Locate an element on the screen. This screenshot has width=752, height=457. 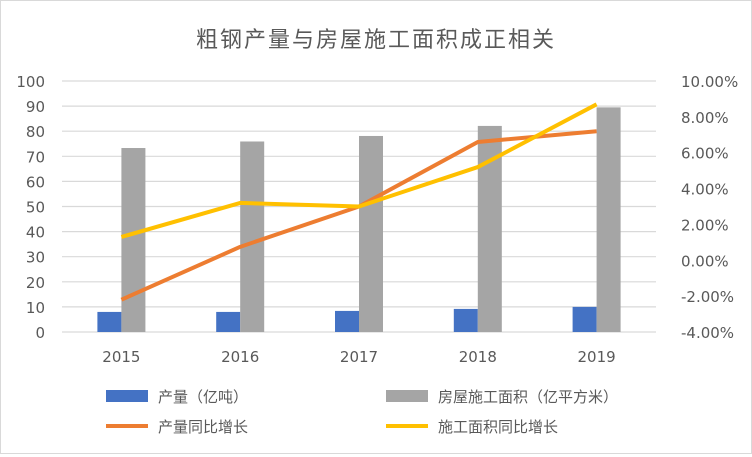
right-tick-label: 10.00% is located at coordinates (709, 82).